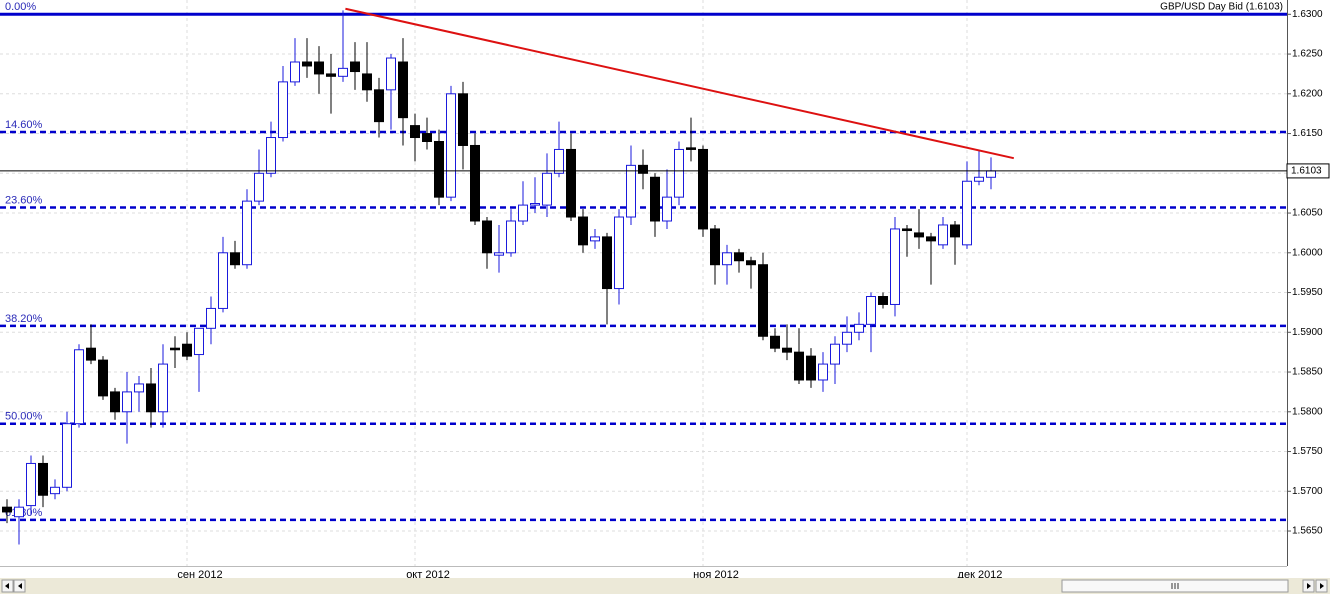  What do you see at coordinates (1307, 54) in the screenshot?
I see `y-tick-label: 1.6250` at bounding box center [1307, 54].